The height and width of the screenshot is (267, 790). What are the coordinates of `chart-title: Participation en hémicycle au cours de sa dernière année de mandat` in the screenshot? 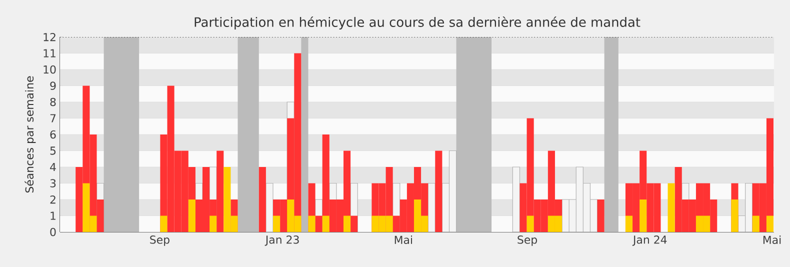 It's located at (417, 23).